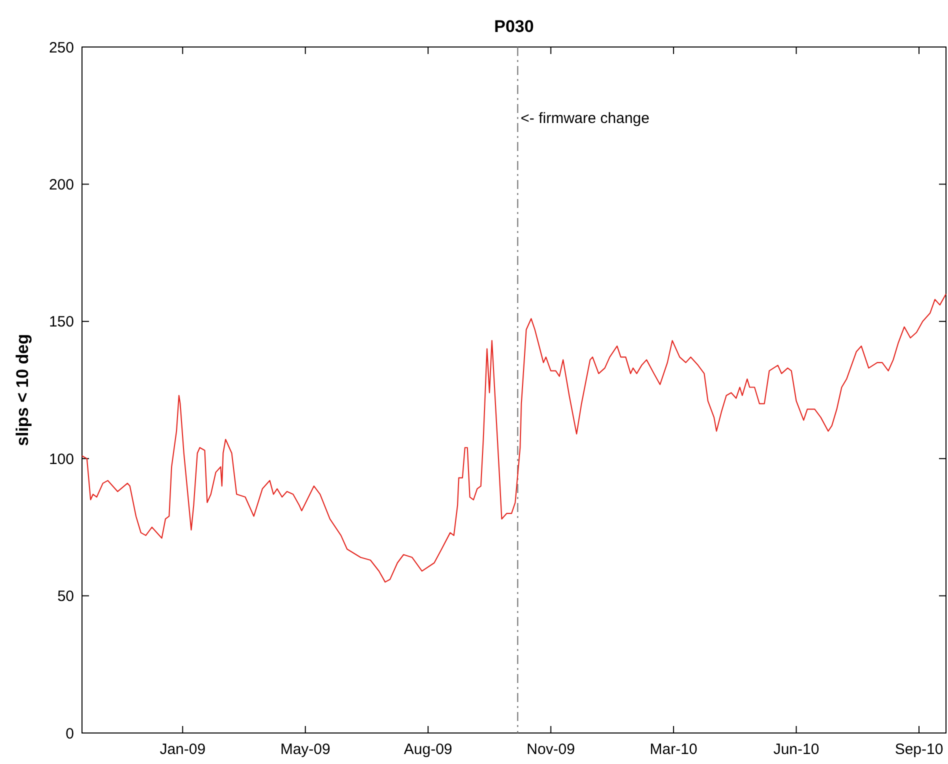 The width and height of the screenshot is (948, 764). What do you see at coordinates (61, 47) in the screenshot?
I see `y-tick-label: 250` at bounding box center [61, 47].